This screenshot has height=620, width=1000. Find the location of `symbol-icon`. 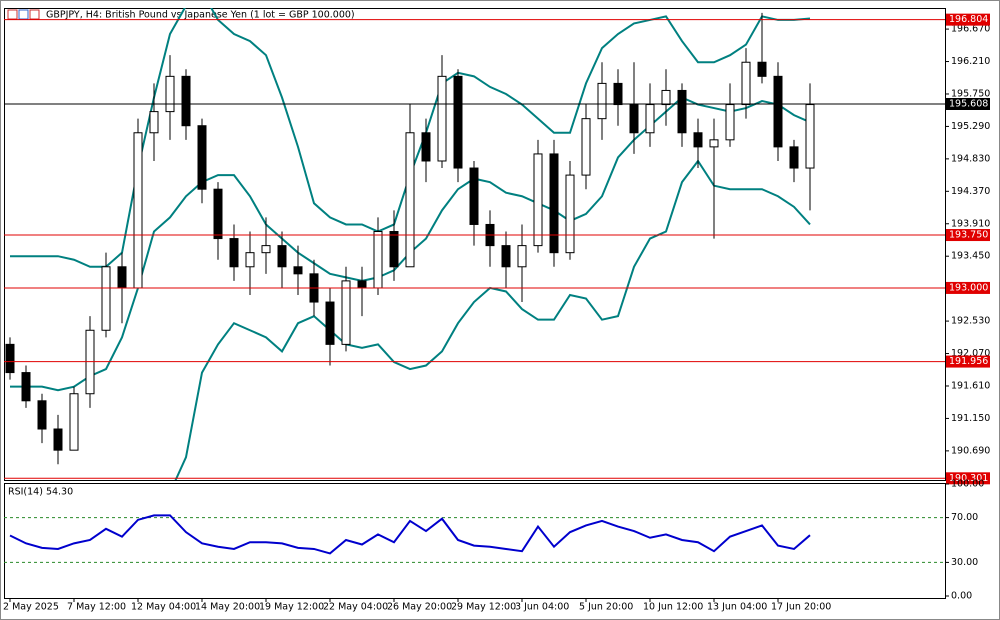

symbol-icon is located at coordinates (23, 14).